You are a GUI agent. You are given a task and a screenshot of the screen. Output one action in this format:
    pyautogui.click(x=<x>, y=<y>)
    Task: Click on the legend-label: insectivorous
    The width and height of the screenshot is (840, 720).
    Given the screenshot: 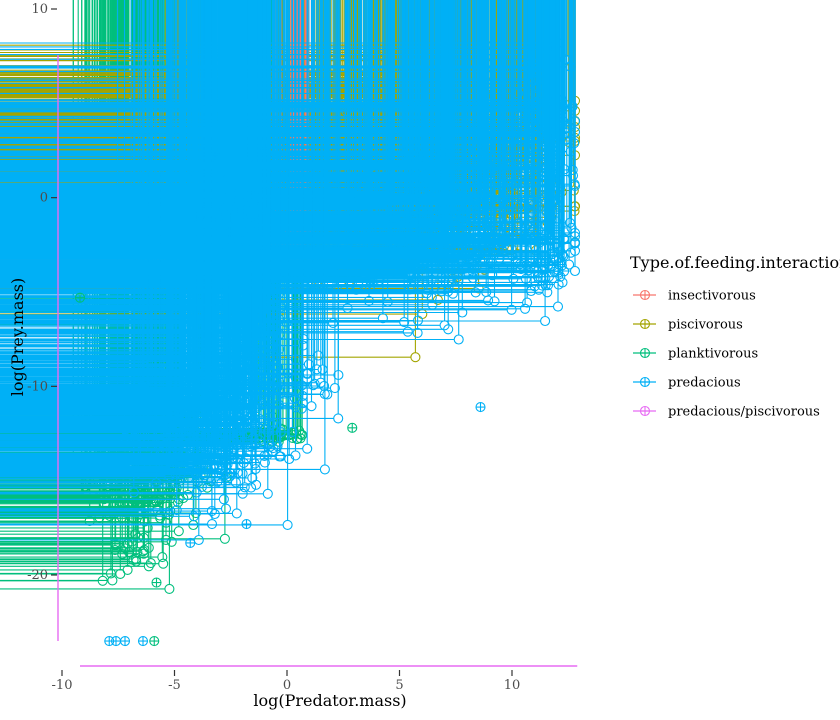 What is the action you would take?
    pyautogui.click(x=712, y=296)
    